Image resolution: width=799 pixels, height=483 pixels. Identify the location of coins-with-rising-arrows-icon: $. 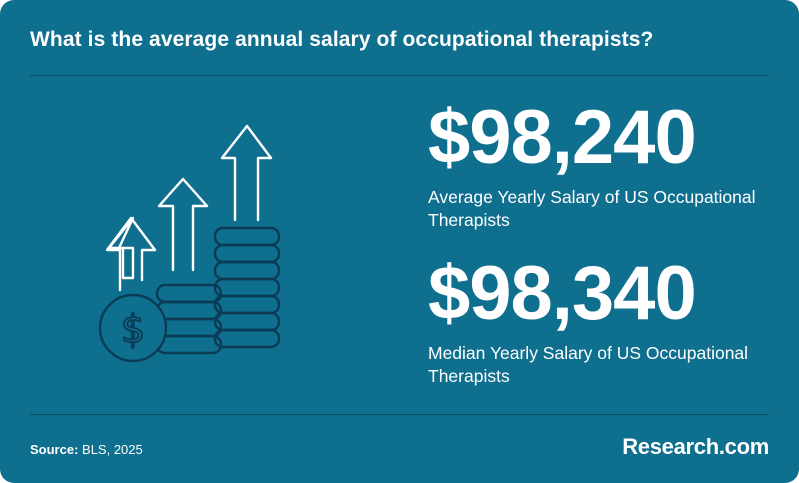
(189, 243).